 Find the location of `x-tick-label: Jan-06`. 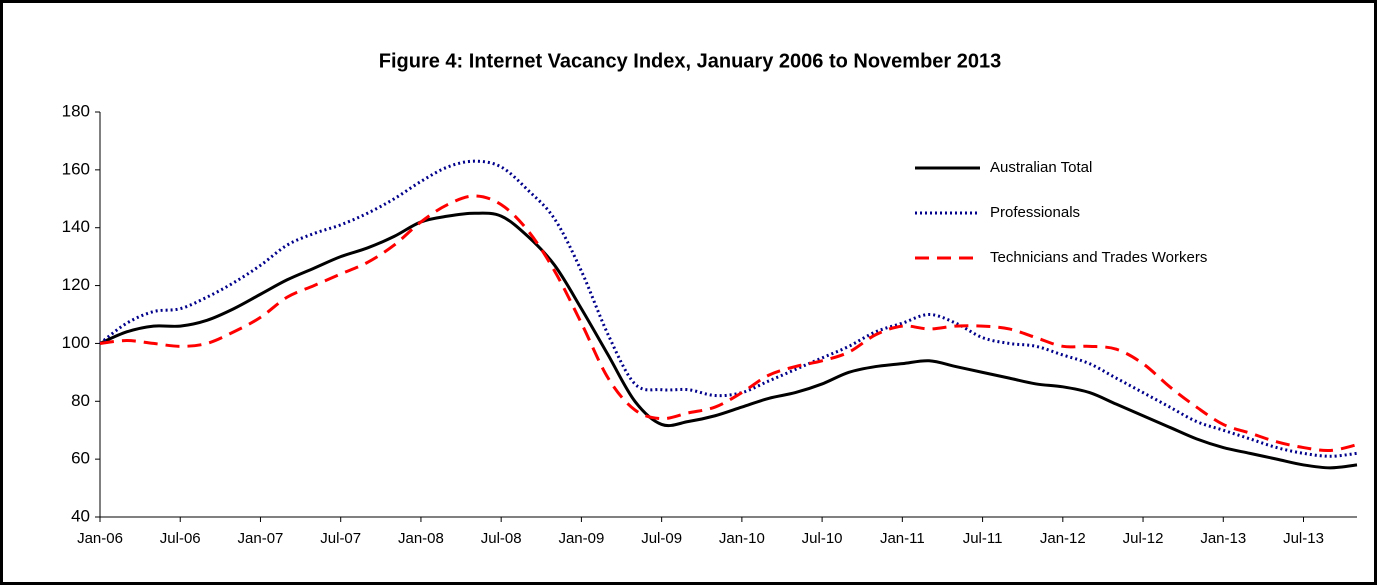

x-tick-label: Jan-06 is located at coordinates (100, 538).